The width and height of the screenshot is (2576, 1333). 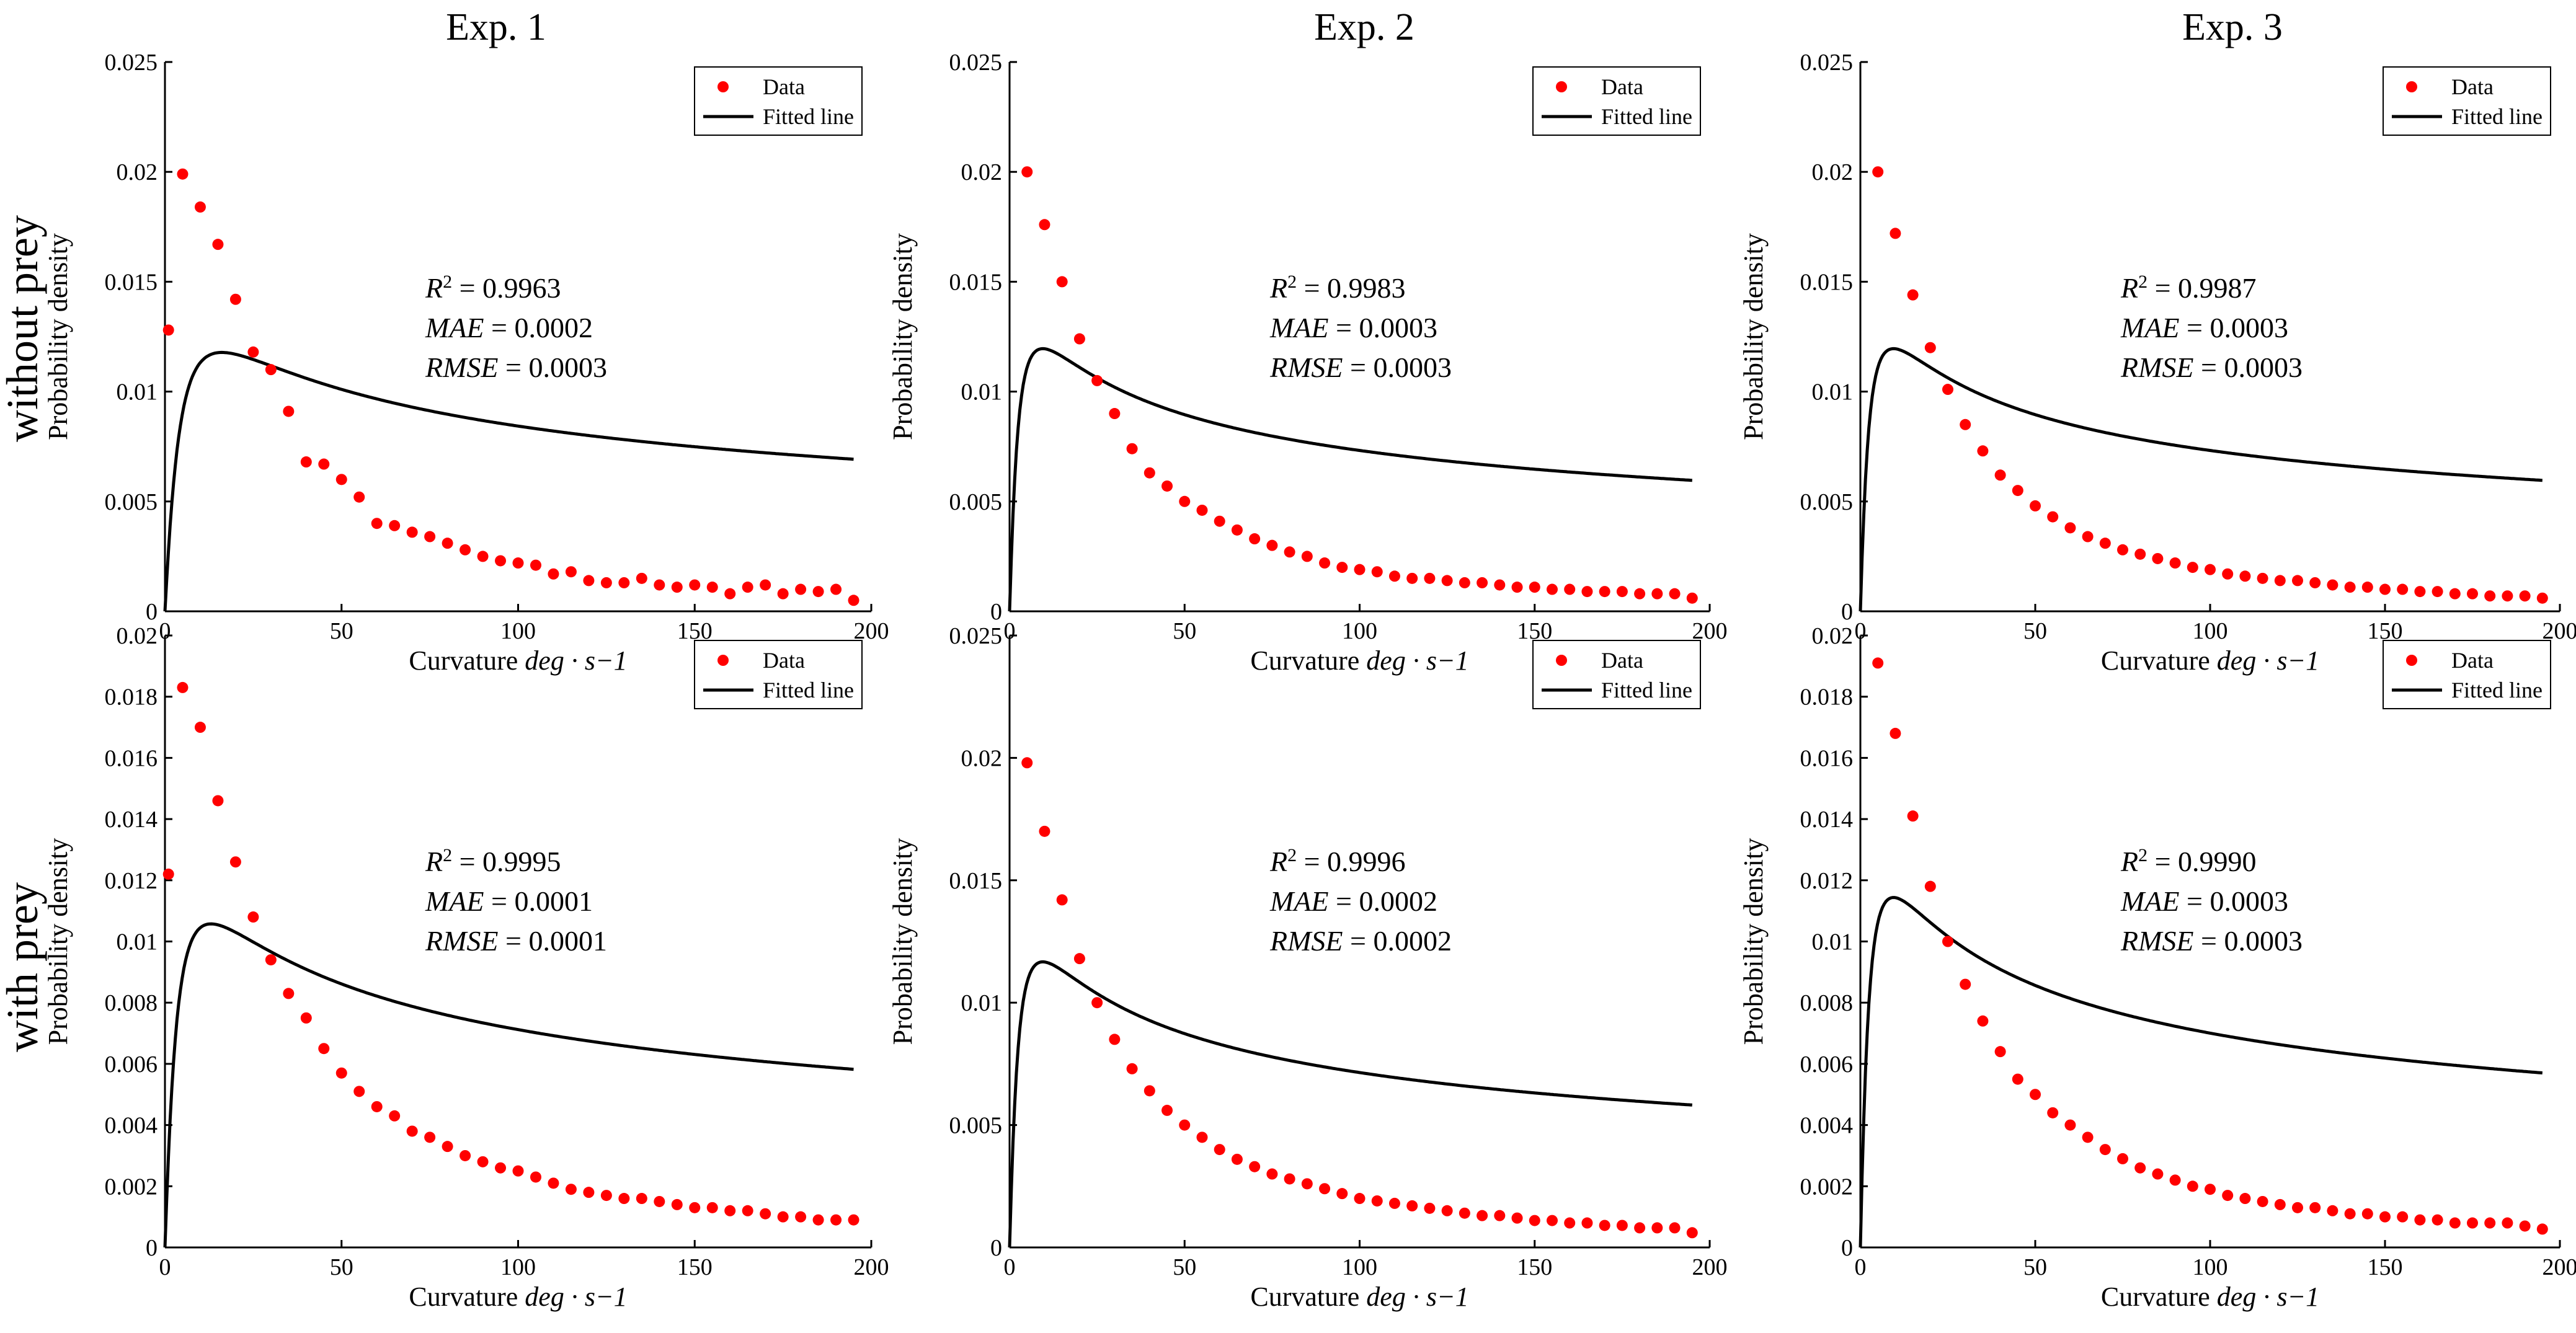 What do you see at coordinates (131, 1003) in the screenshot?
I see `y-tick-label: 0.008` at bounding box center [131, 1003].